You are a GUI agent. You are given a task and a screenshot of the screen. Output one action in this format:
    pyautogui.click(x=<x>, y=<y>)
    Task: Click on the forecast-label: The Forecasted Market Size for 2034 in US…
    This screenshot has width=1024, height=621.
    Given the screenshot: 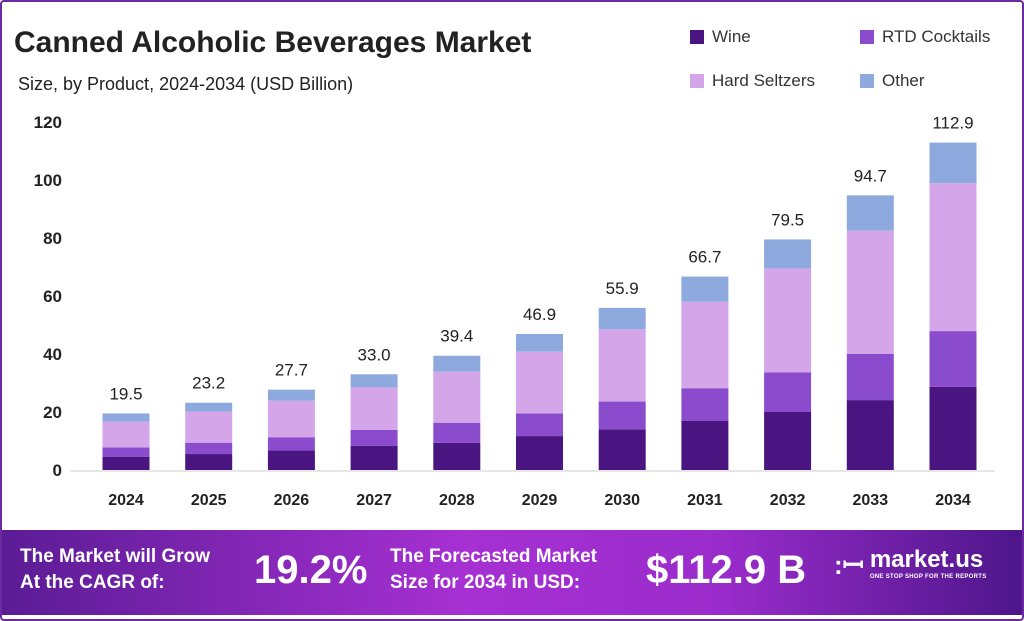 What is the action you would take?
    pyautogui.click(x=493, y=570)
    